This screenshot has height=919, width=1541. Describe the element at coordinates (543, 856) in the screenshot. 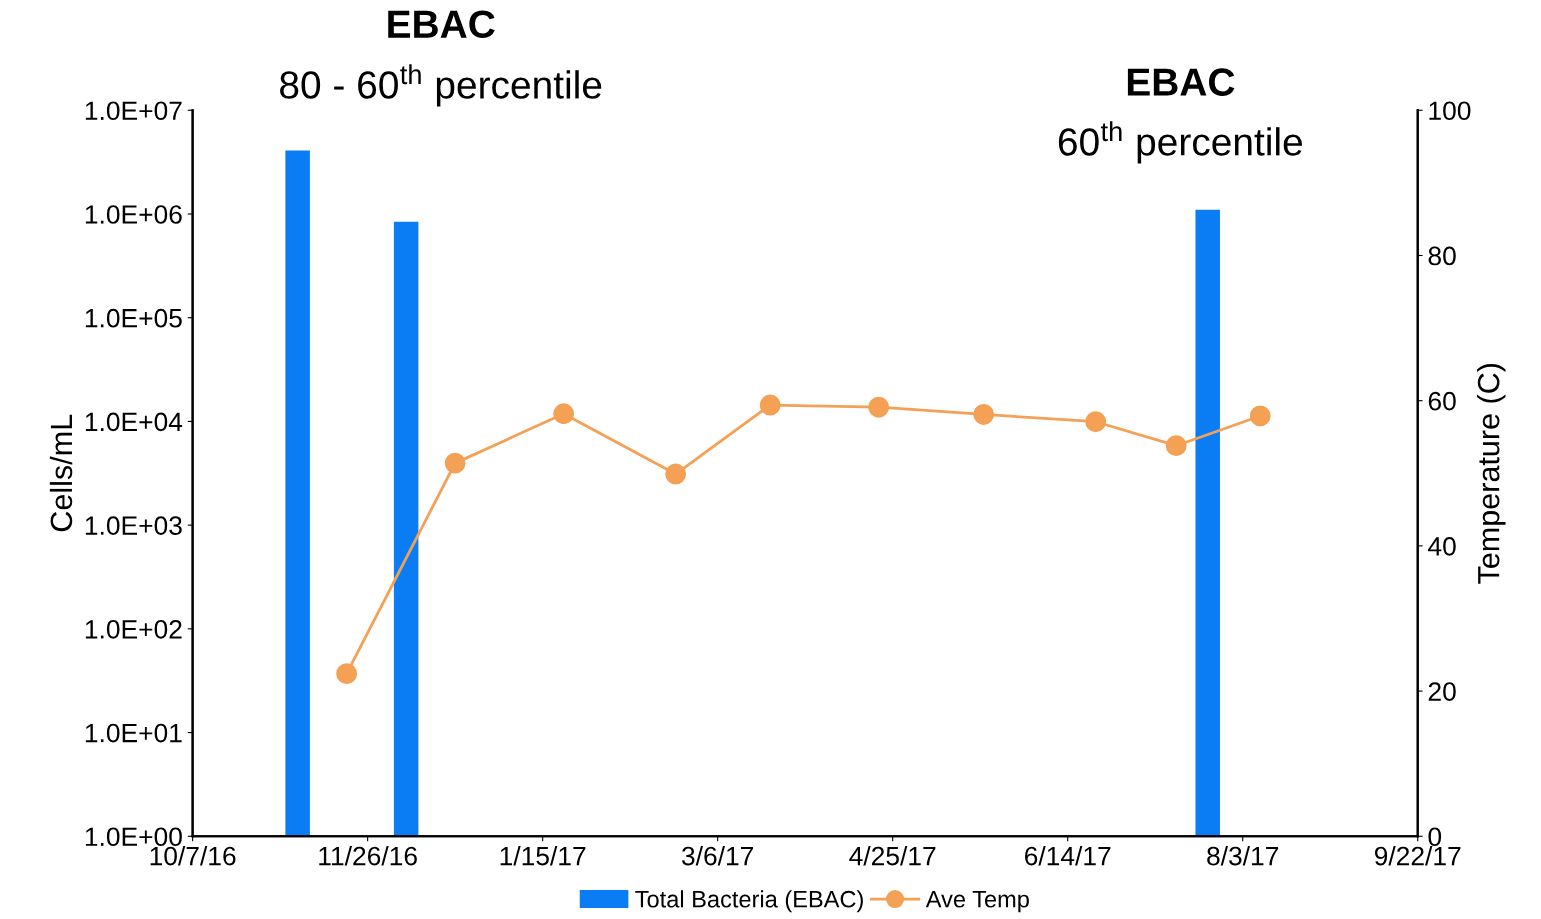

I see `x-tick-label: 1/15/17` at that location.